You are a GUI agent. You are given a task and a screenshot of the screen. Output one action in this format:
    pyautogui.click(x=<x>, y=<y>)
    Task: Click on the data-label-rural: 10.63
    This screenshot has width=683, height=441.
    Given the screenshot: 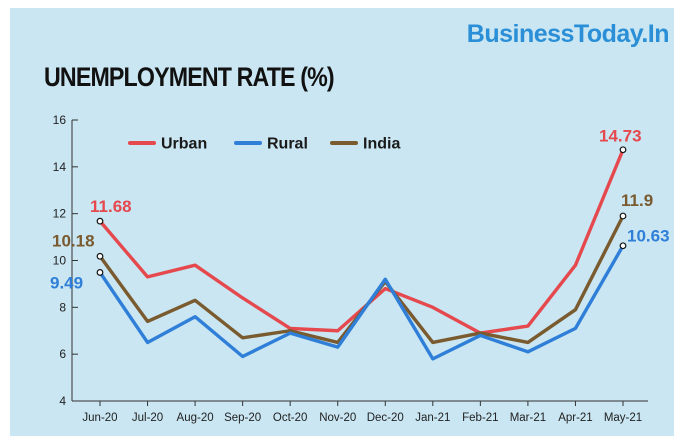 What is the action you would take?
    pyautogui.click(x=648, y=236)
    